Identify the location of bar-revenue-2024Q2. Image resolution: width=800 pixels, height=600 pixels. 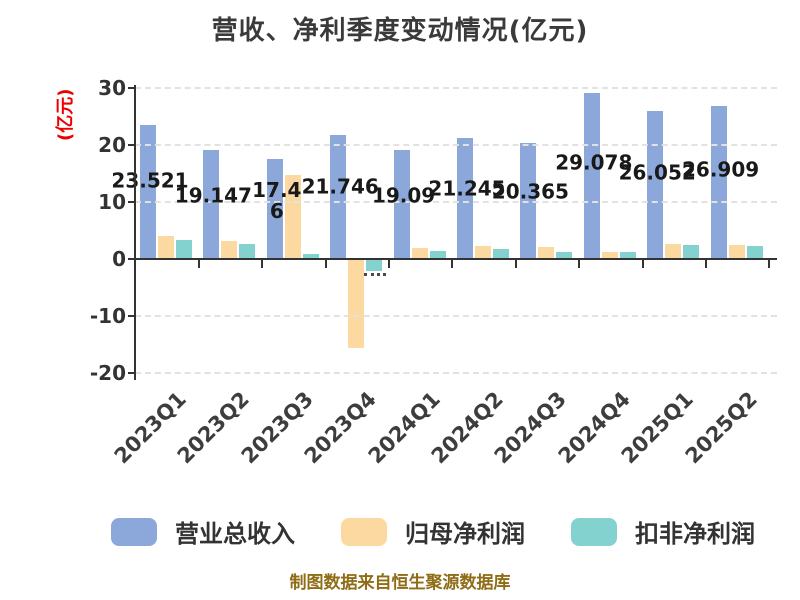
(465, 198).